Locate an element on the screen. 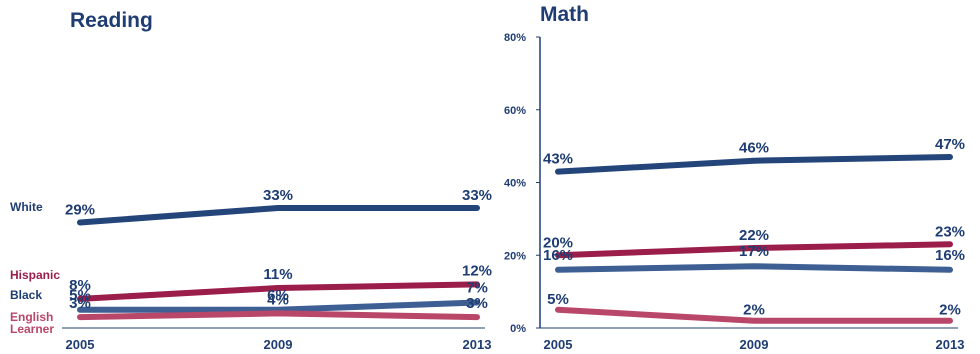 This screenshot has height=354, width=980. reading-x-tick-label: 2013 is located at coordinates (477, 344).